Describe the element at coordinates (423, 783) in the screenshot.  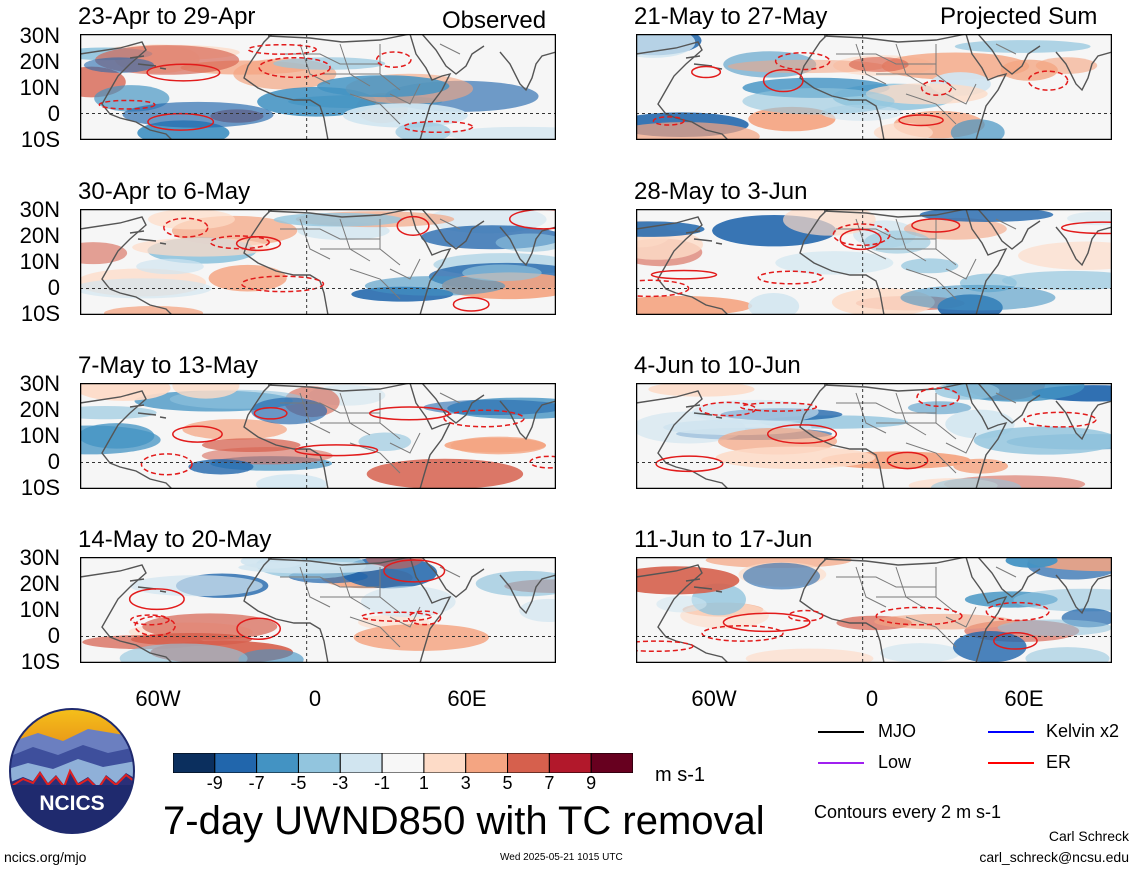
I see `colorbar-tick-label: 1` at that location.